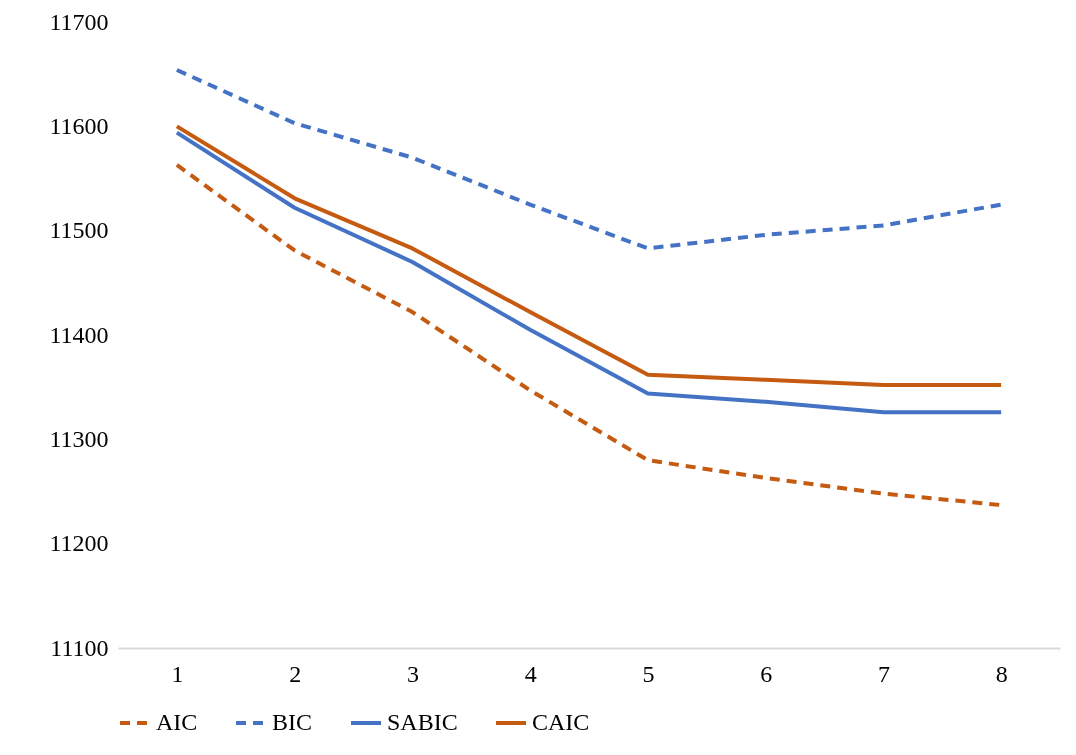 This screenshot has height=755, width=1076. I want to click on y-tick-label: 11100, so click(79, 647).